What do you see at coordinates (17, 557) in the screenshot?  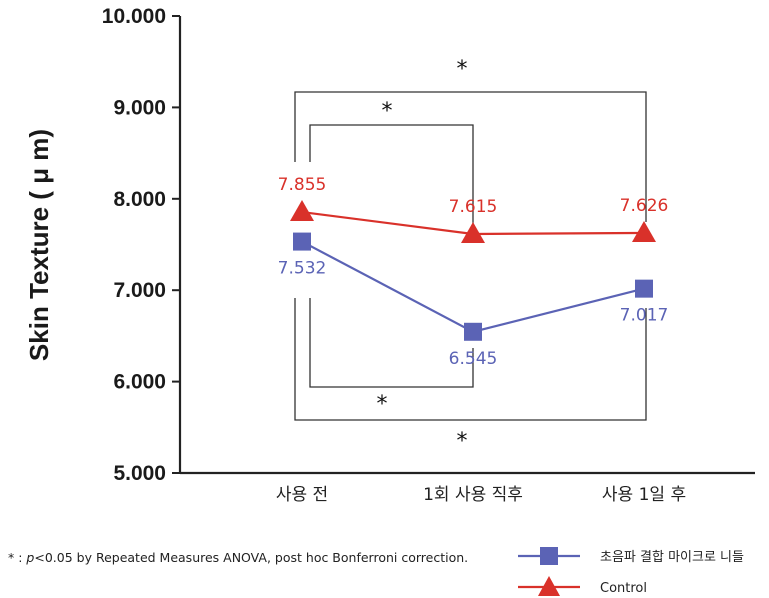 I see `footnote-prefix: * :` at bounding box center [17, 557].